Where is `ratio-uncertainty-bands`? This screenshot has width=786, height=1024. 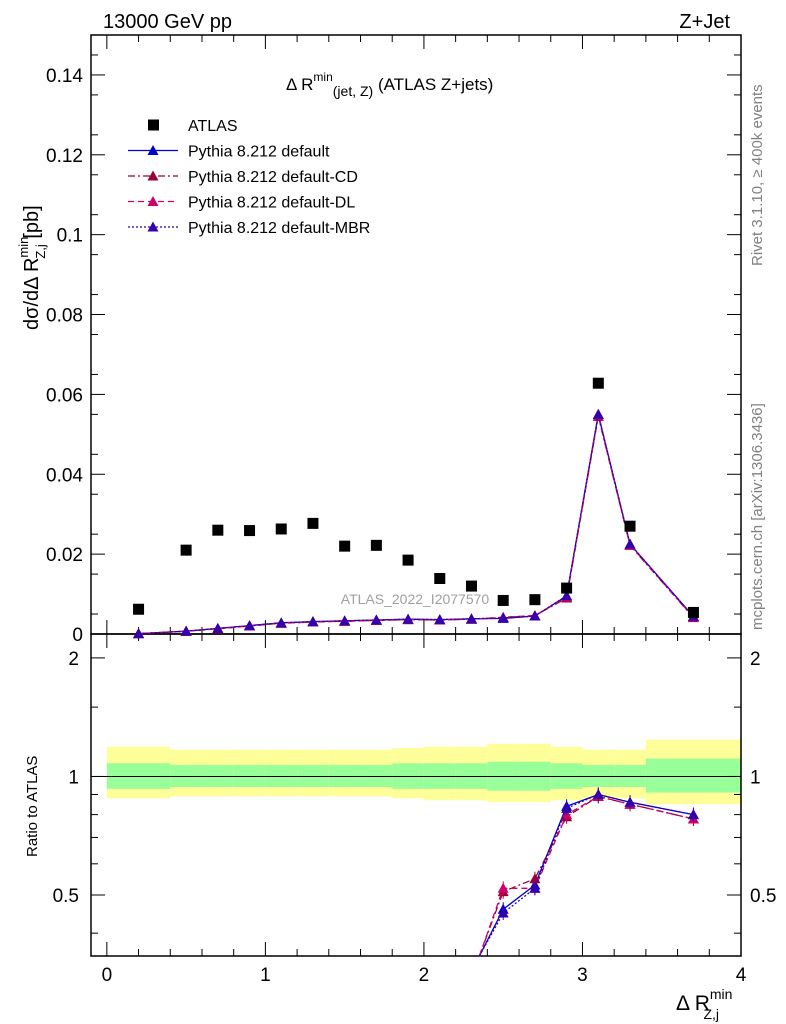 ratio-uncertainty-bands is located at coordinates (416, 772).